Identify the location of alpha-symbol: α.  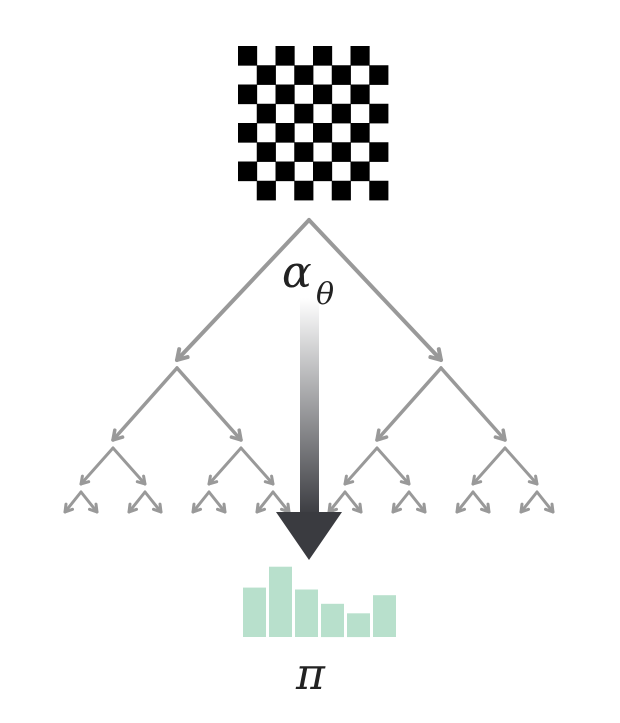
(297, 272).